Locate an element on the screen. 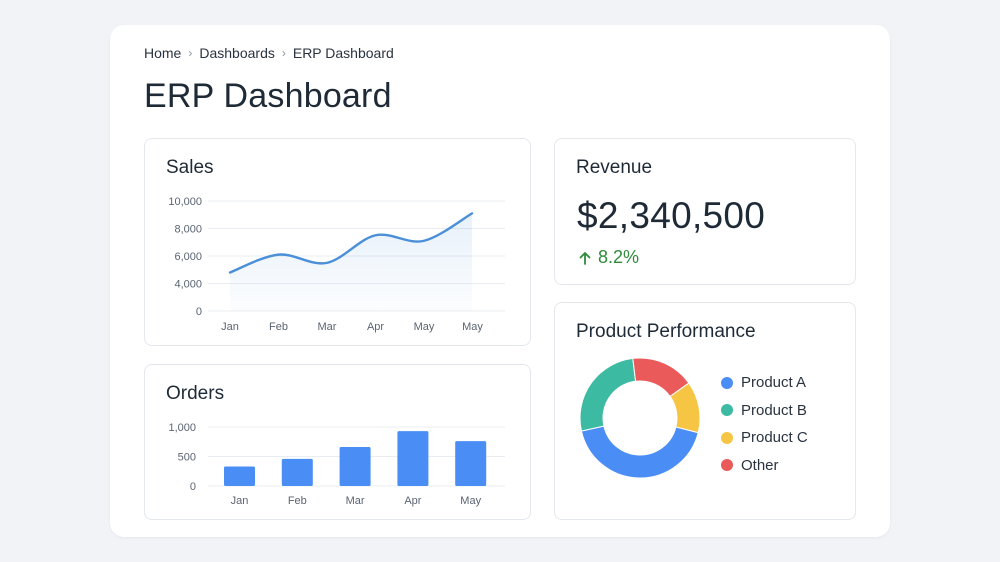 Image resolution: width=1000 pixels, height=562 pixels. y-tick-label: 8,000 is located at coordinates (188, 230).